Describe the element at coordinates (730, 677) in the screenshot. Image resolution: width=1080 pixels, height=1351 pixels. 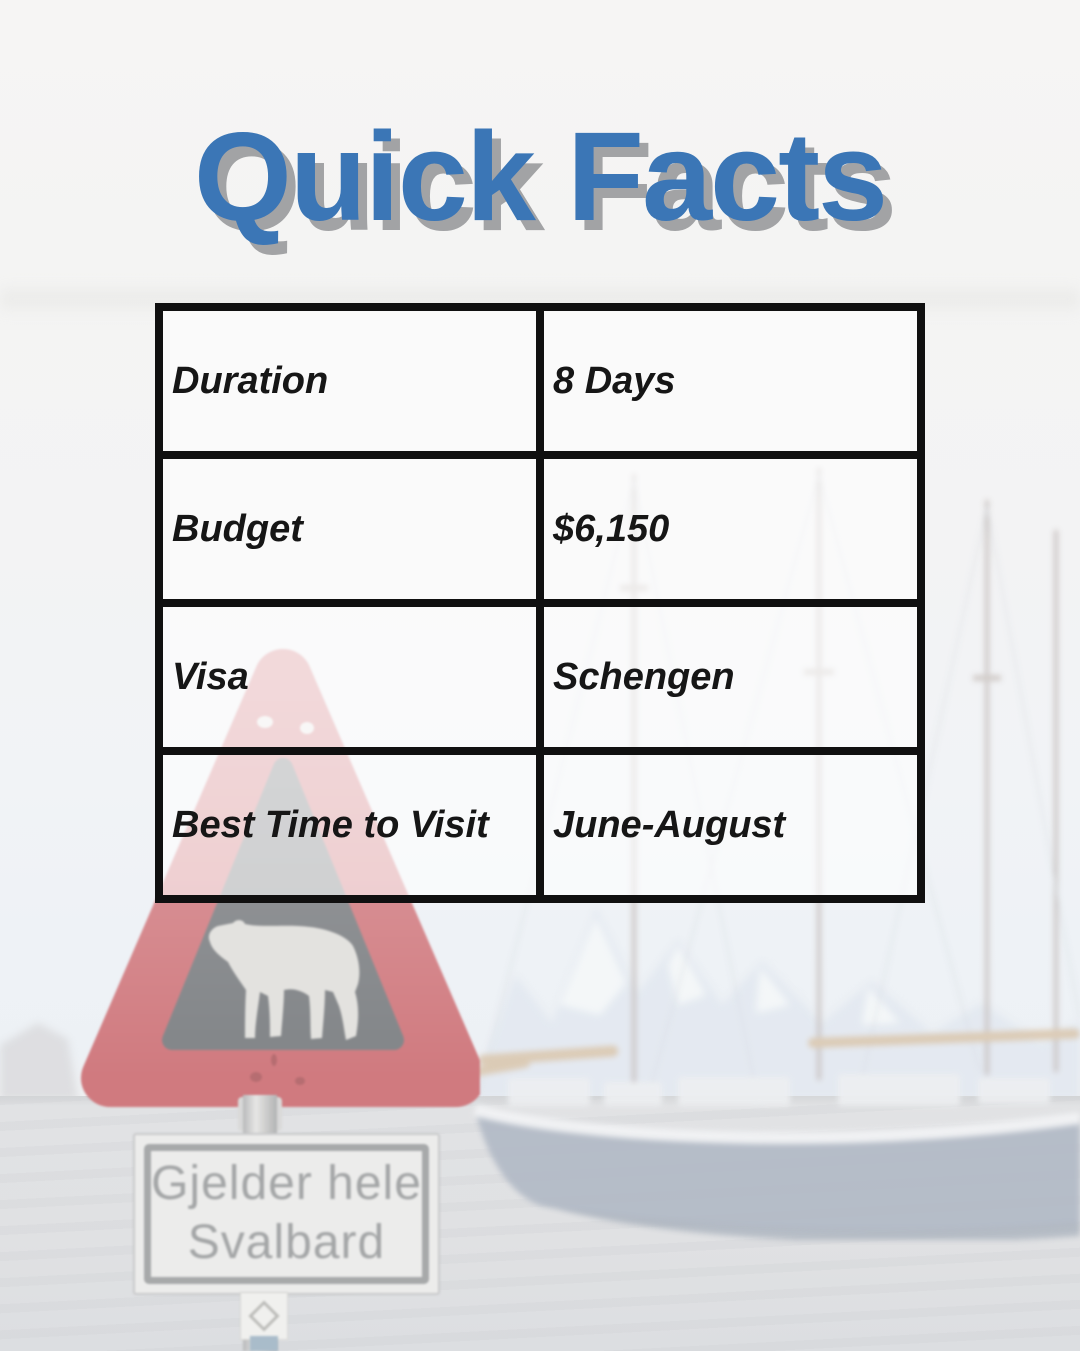
I see `fact-value: Schengen` at that location.